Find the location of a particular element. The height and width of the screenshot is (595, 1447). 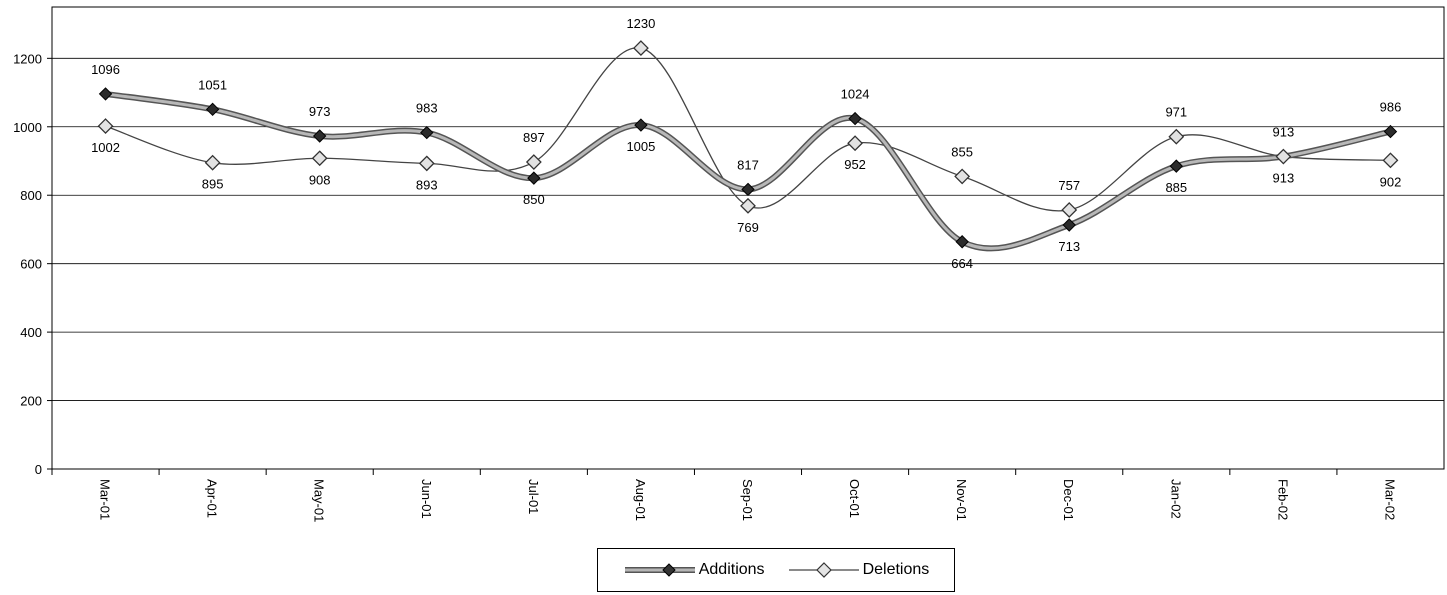

y-tick-label: 0 is located at coordinates (38, 469).